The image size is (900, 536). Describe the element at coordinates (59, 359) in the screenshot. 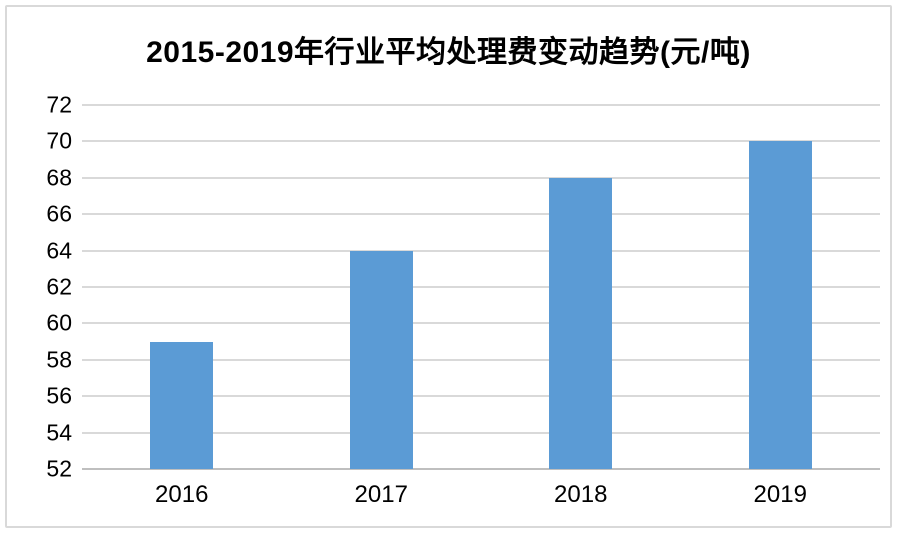

I see `y-axis-tick-label: 58` at that location.